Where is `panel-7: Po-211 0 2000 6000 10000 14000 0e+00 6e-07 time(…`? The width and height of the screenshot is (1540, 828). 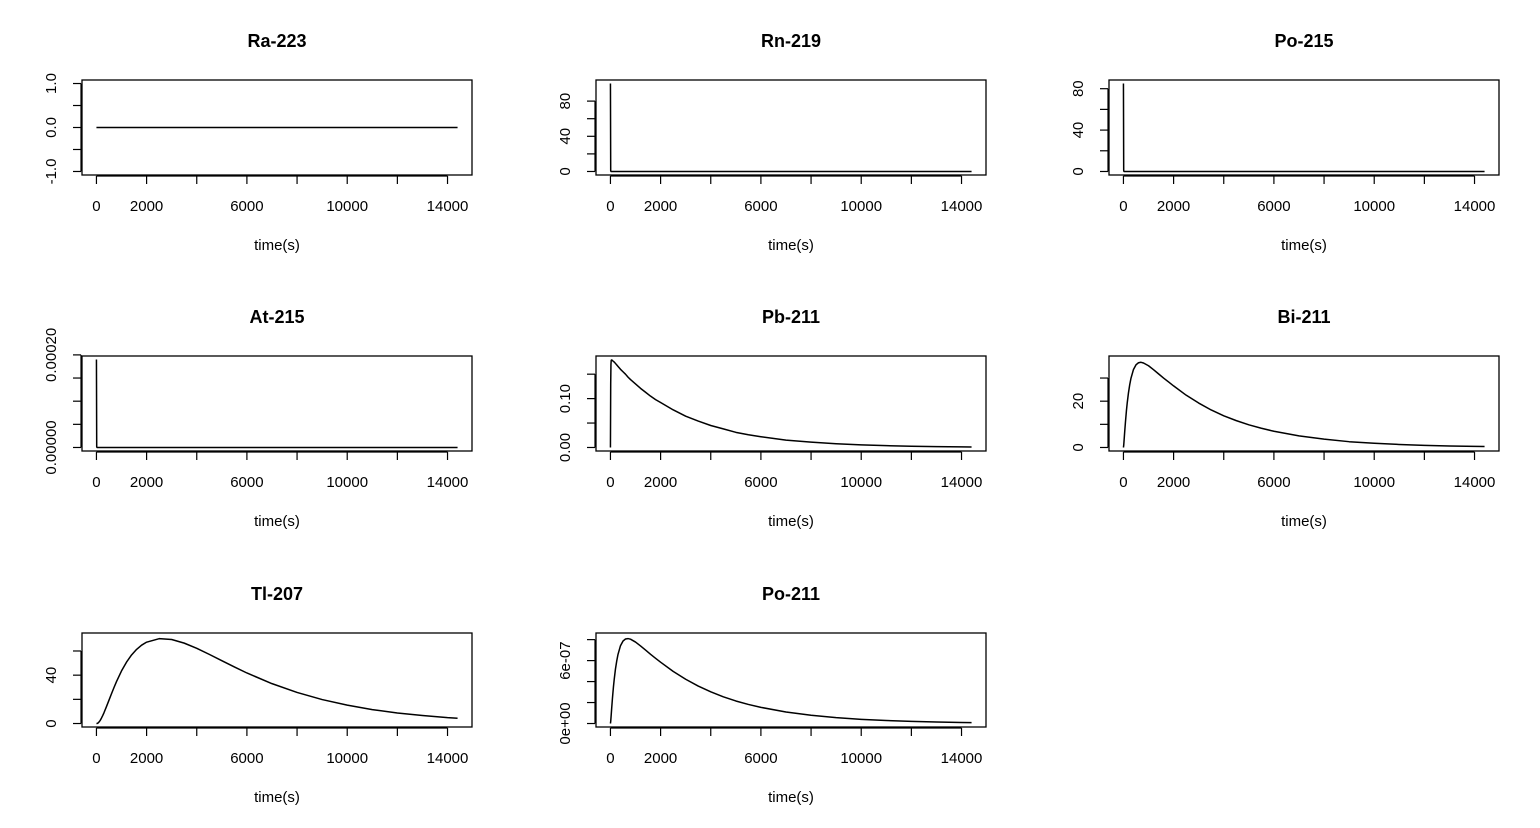 panel-7: Po-211 0 2000 6000 10000 14000 0e+00 6e-07 time(… is located at coordinates (772, 695).